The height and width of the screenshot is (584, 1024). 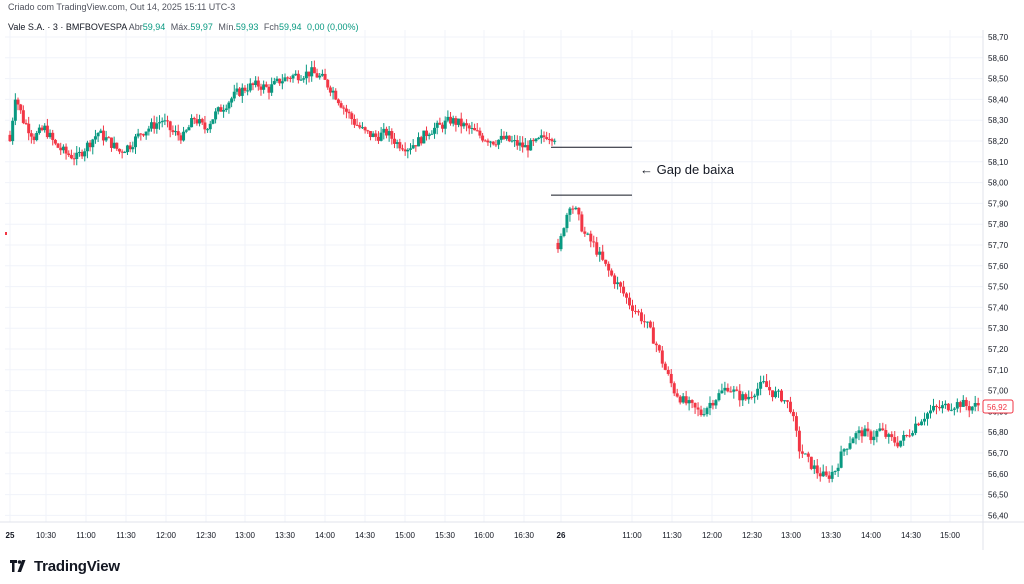 I want to click on time-tick-label: 11:00, so click(x=632, y=535).